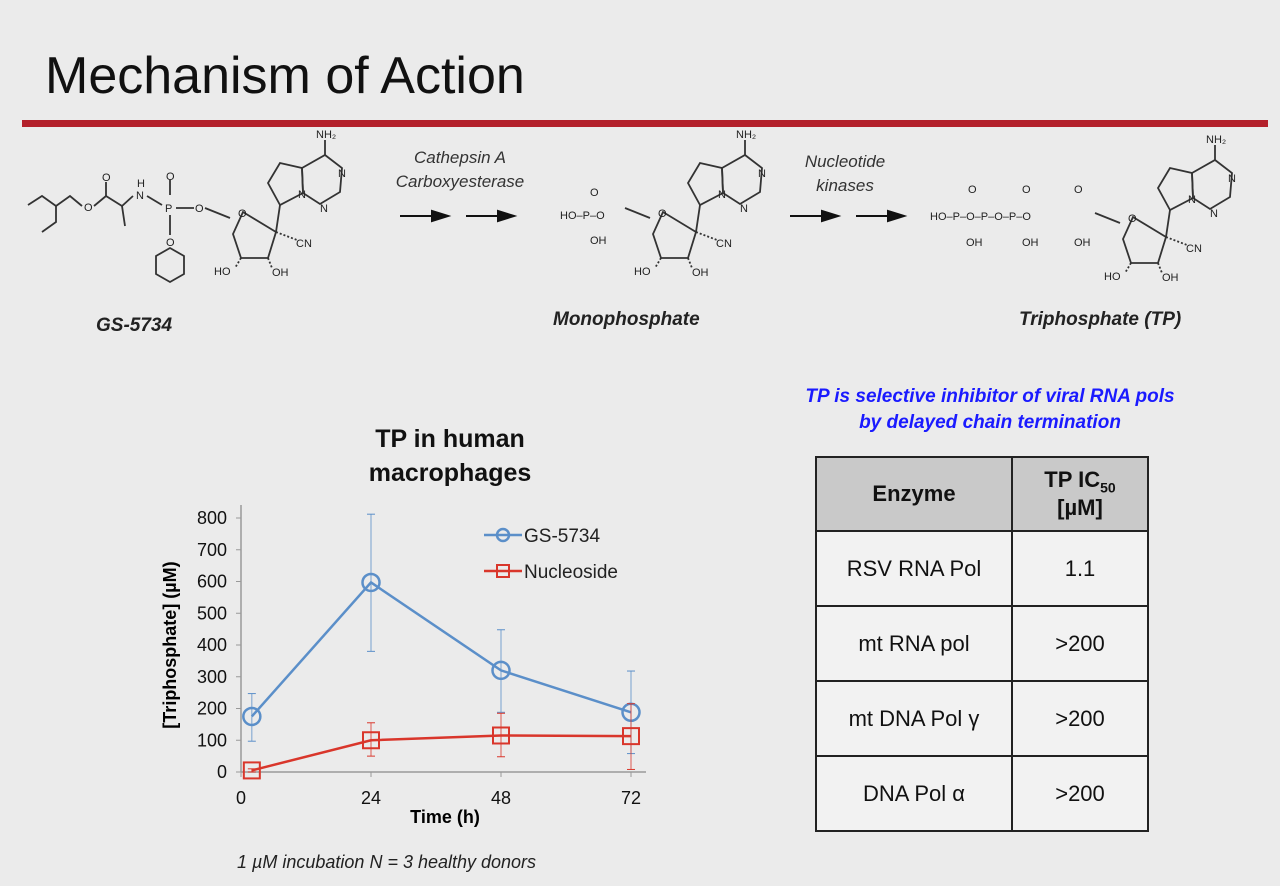 Image resolution: width=1280 pixels, height=886 pixels. What do you see at coordinates (445, 817) in the screenshot?
I see `x-axis-label: Time (h)` at bounding box center [445, 817].